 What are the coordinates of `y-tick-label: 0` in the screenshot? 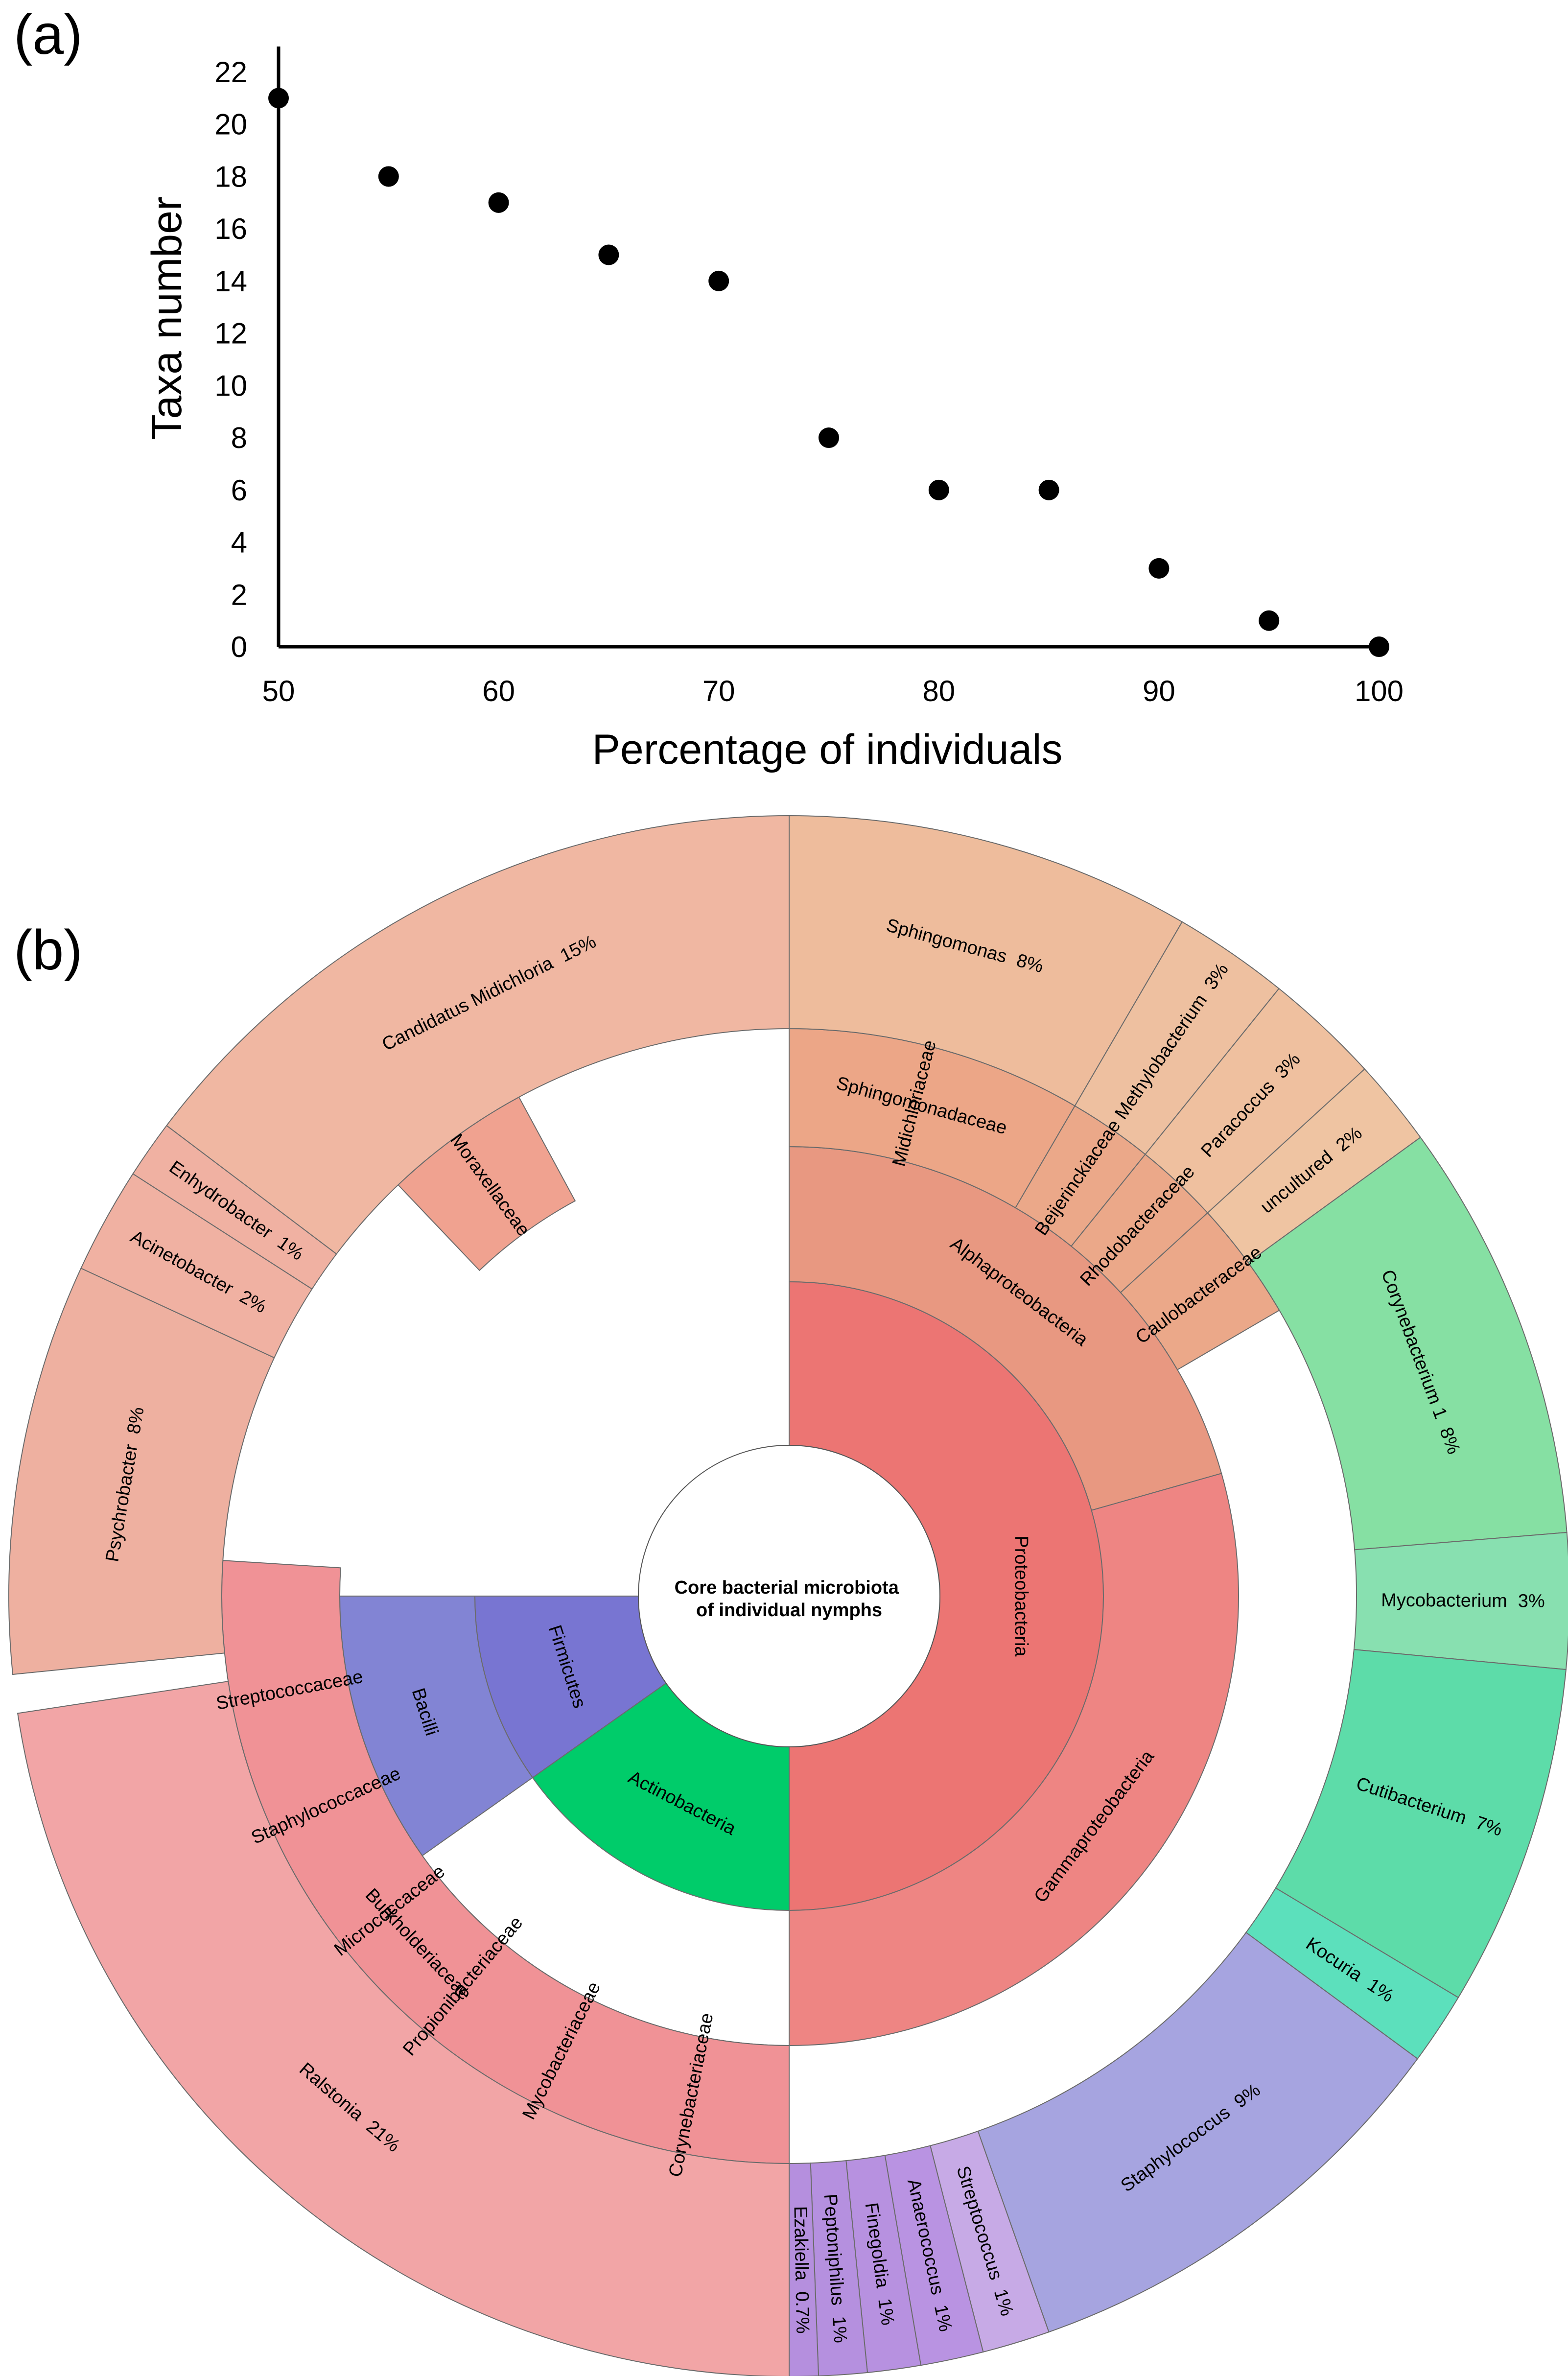 It's located at (239, 647).